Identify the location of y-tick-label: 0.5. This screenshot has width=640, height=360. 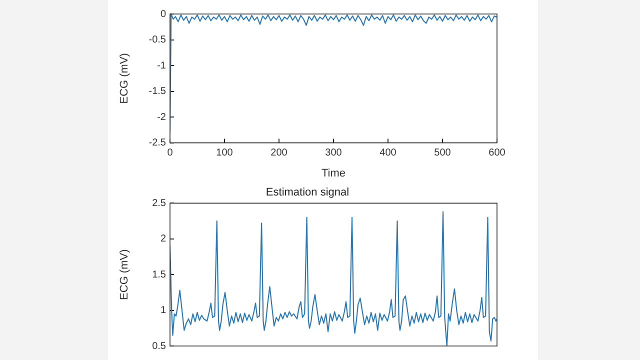
(159, 346).